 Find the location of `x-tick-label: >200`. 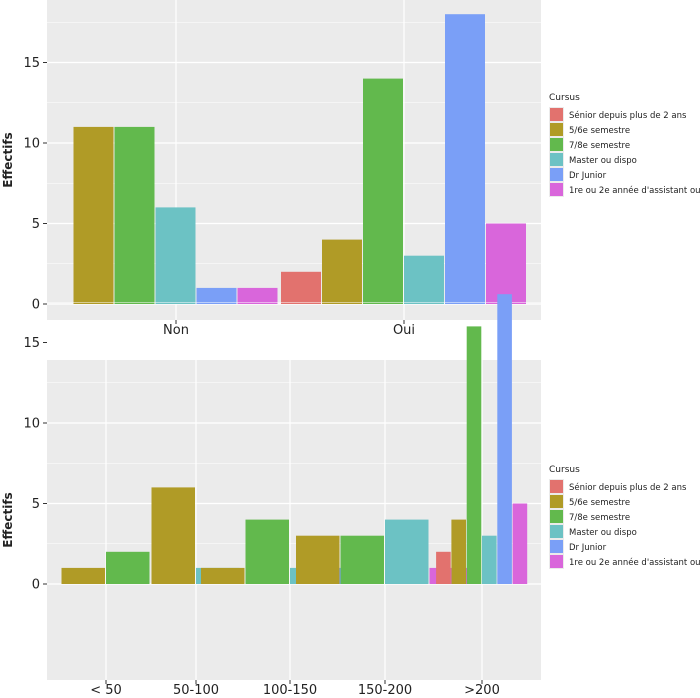

x-tick-label: >200 is located at coordinates (482, 690).